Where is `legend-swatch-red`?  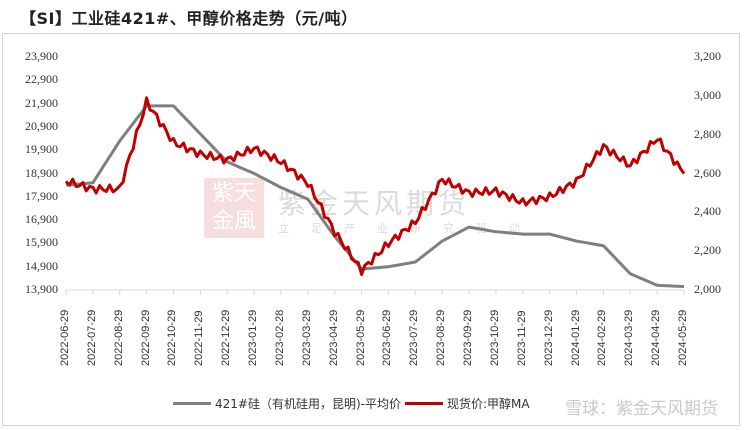
legend-swatch-red is located at coordinates (423, 403).